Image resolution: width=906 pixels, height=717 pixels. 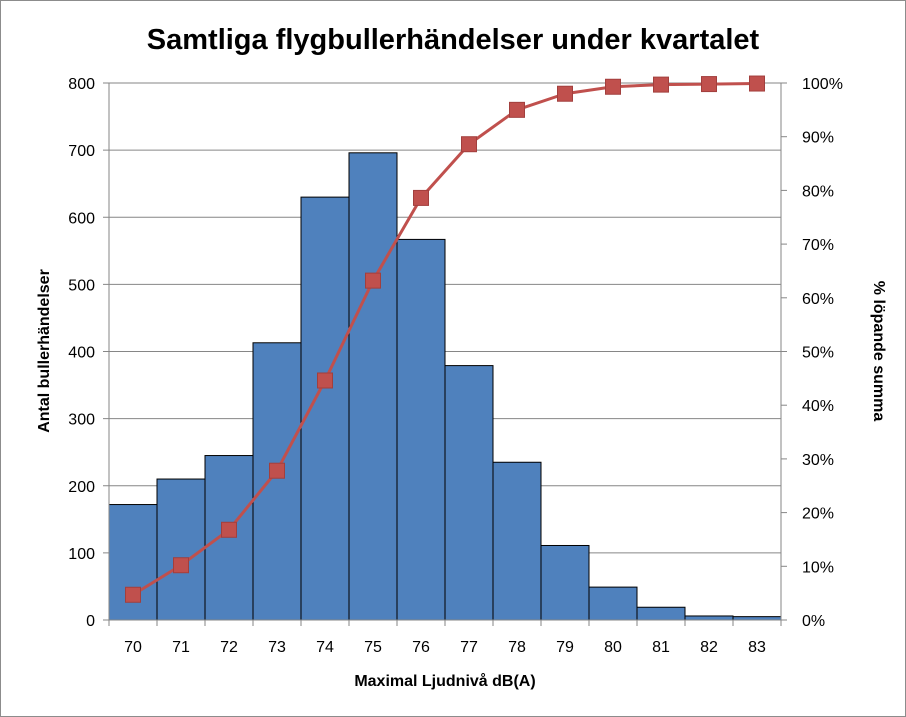 I want to click on x-tick-label: 83, so click(x=757, y=647).